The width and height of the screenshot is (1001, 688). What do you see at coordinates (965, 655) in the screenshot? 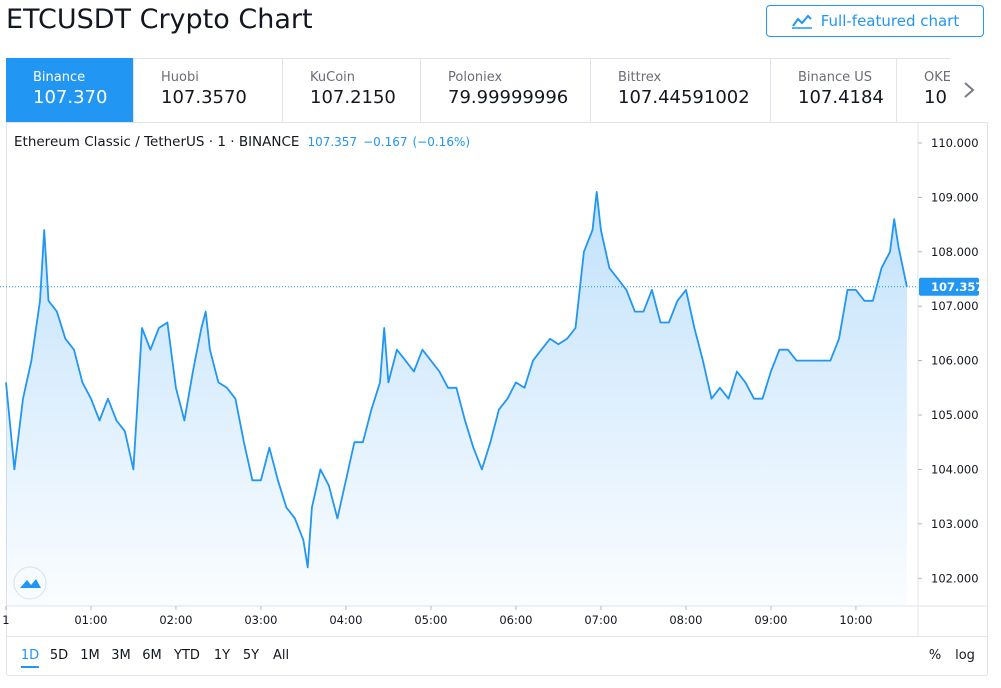
I see `scale-option: log` at bounding box center [965, 655].